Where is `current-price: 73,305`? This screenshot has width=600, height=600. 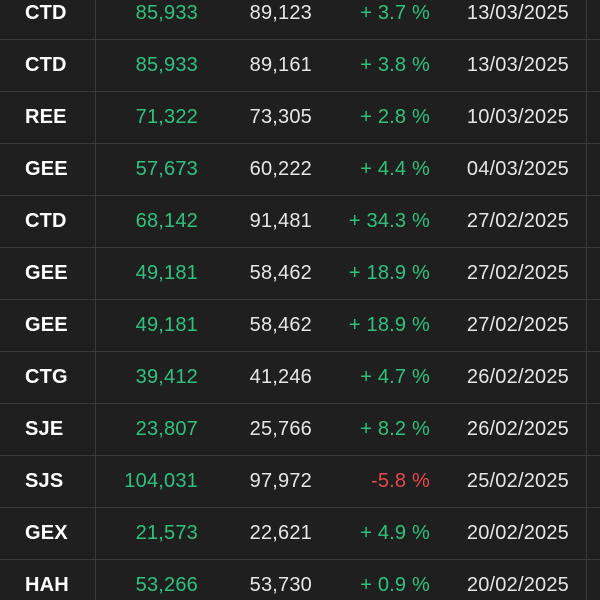 current-price: 73,305 is located at coordinates (280, 117).